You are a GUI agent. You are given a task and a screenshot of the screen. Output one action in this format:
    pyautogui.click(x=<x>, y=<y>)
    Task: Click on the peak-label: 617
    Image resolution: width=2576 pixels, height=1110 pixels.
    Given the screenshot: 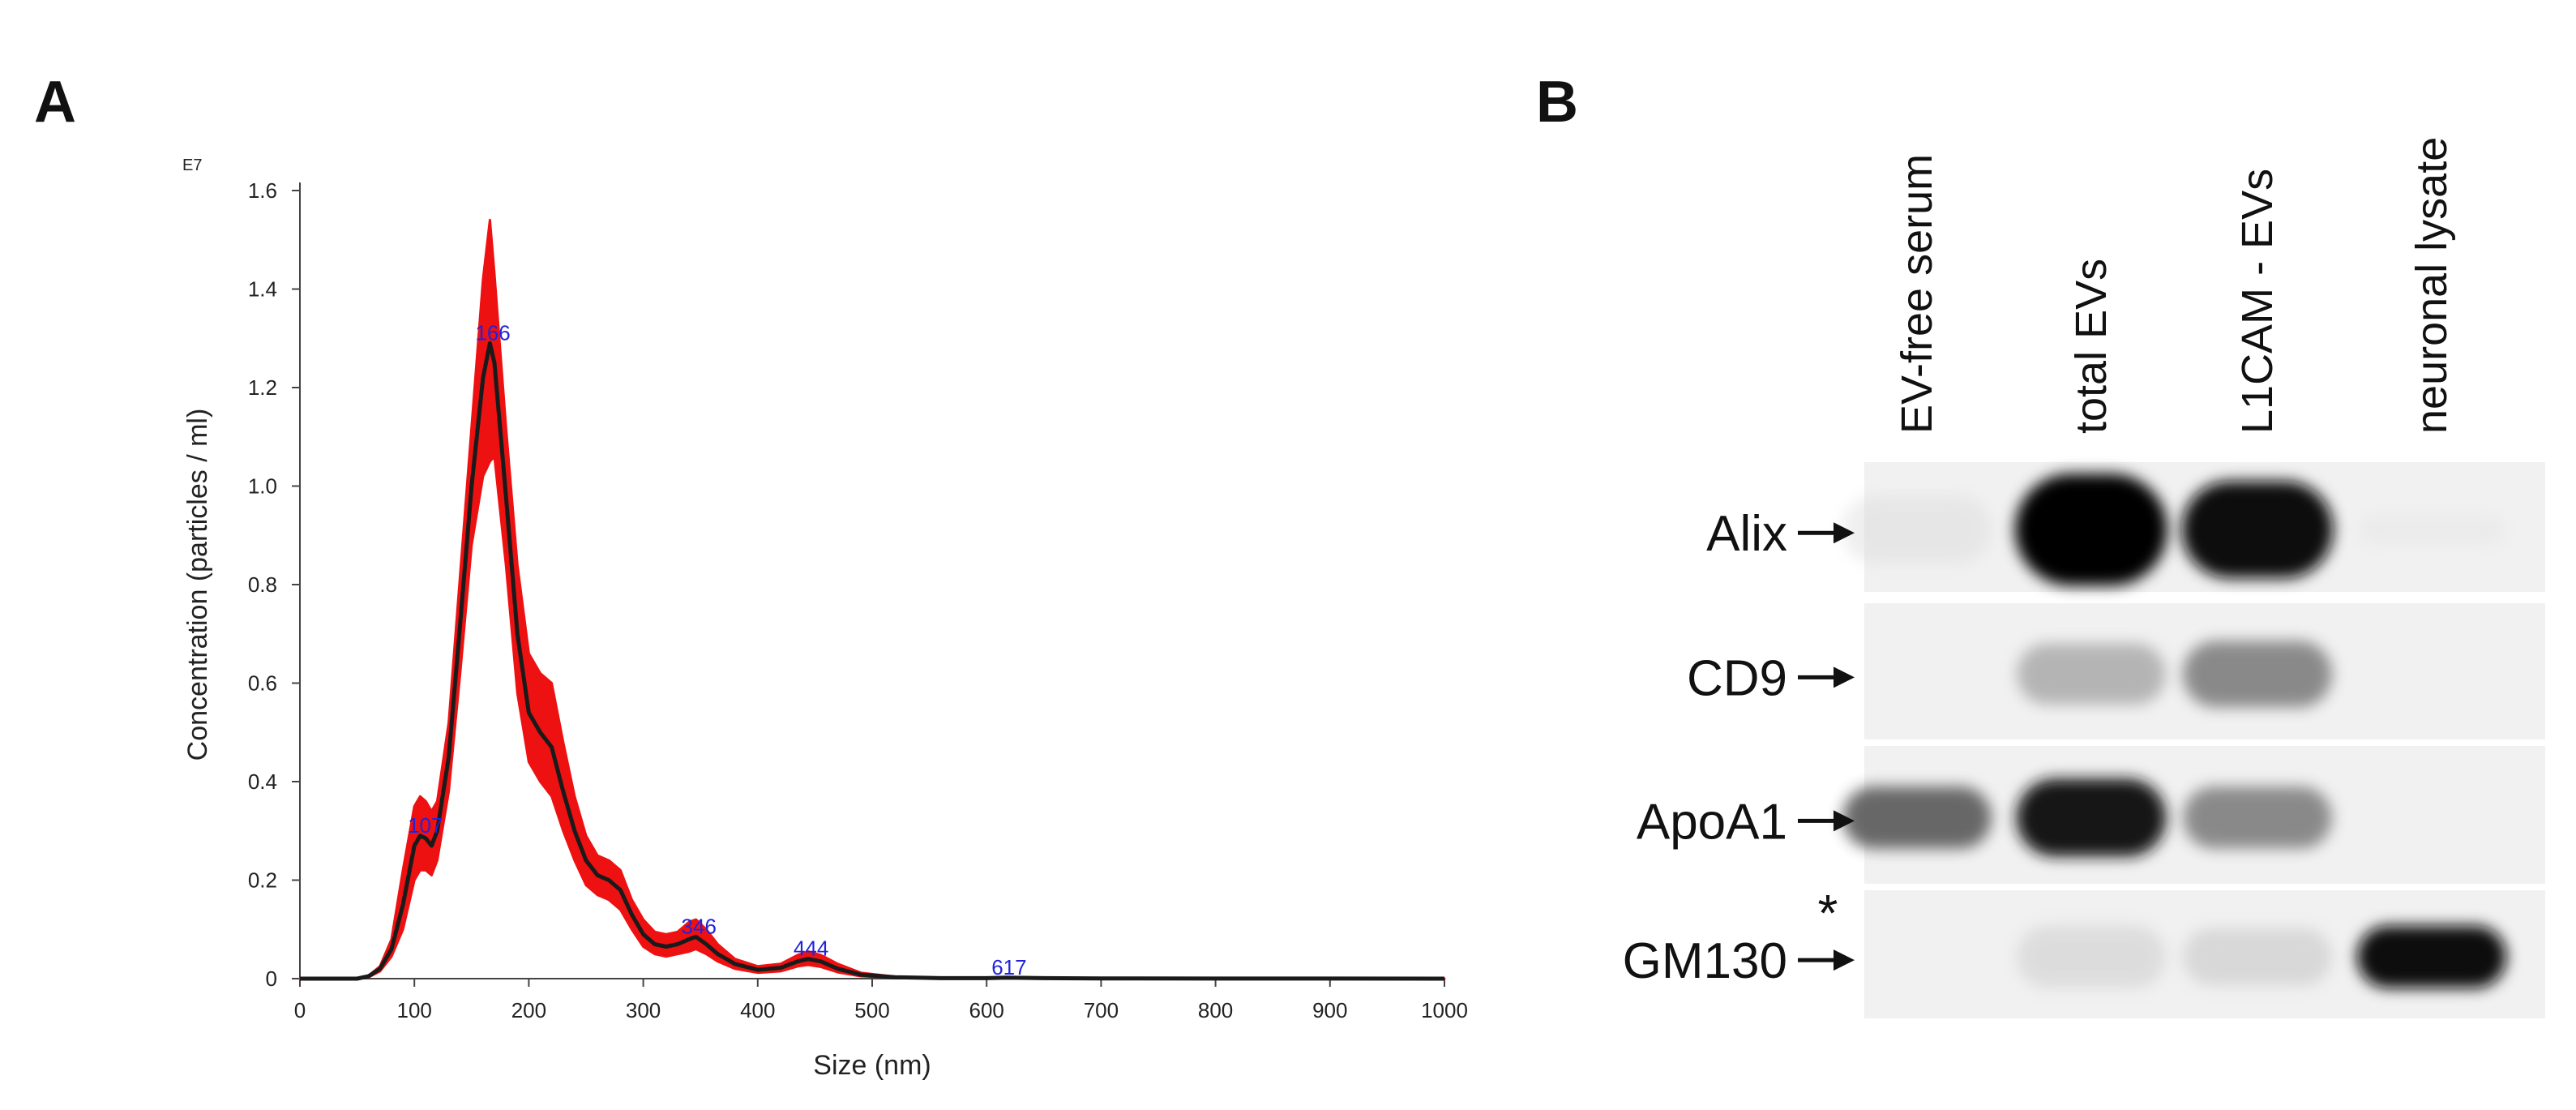 What is the action you would take?
    pyautogui.click(x=1008, y=967)
    